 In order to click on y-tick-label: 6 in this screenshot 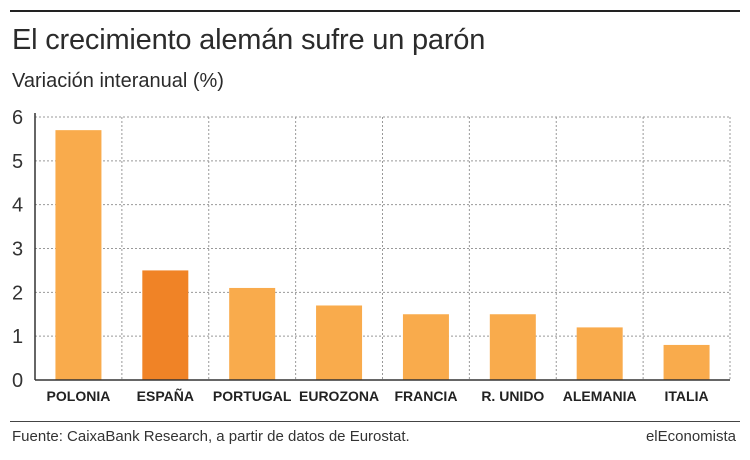, I will do `click(17, 118)`.